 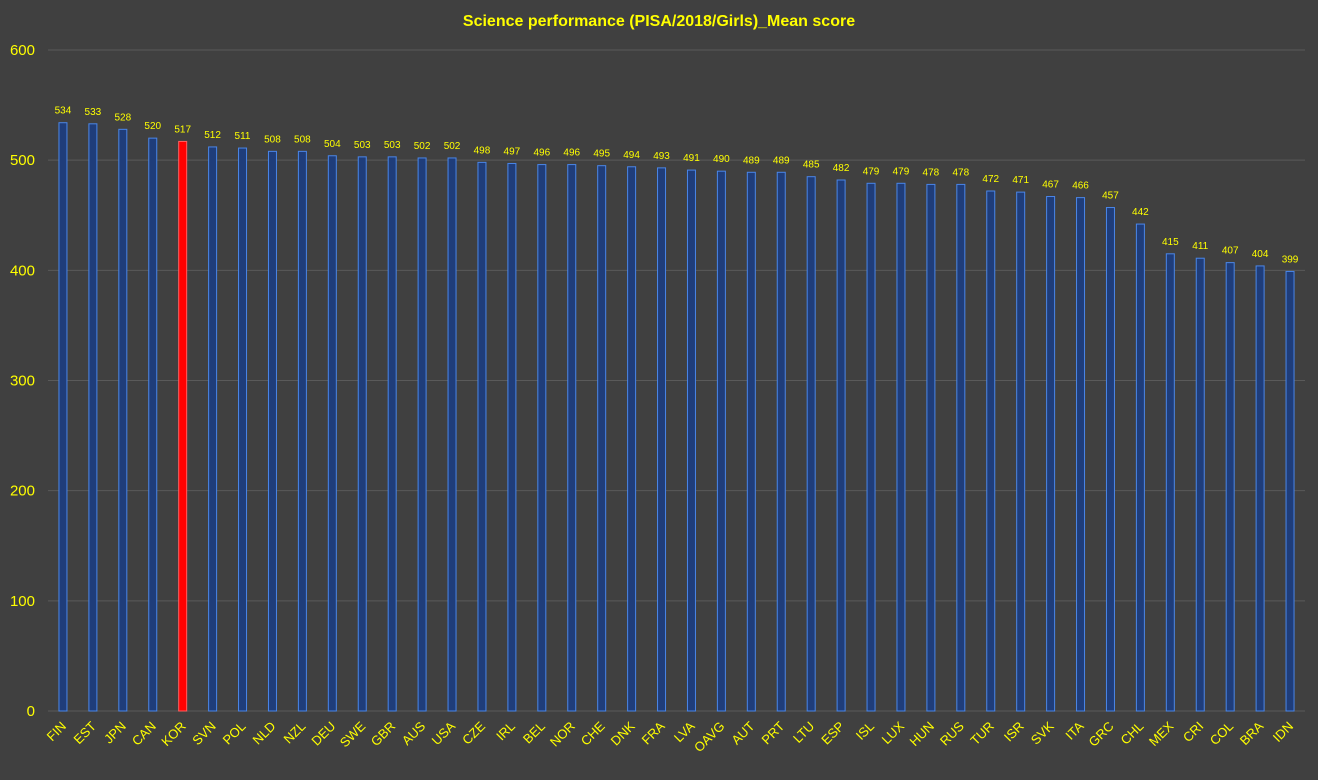 I want to click on bar-grc, so click(x=1110, y=459).